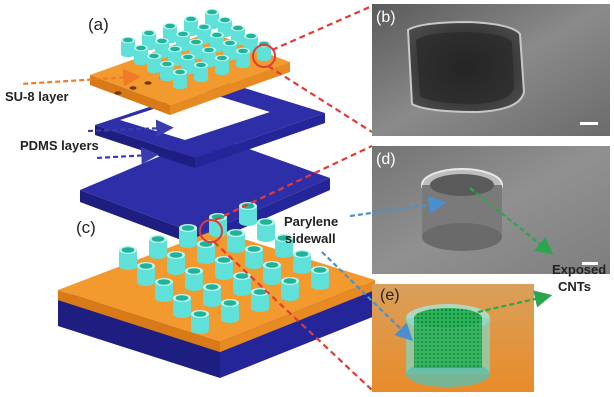 The height and width of the screenshot is (397, 614). I want to click on sem-image-d, so click(491, 210).